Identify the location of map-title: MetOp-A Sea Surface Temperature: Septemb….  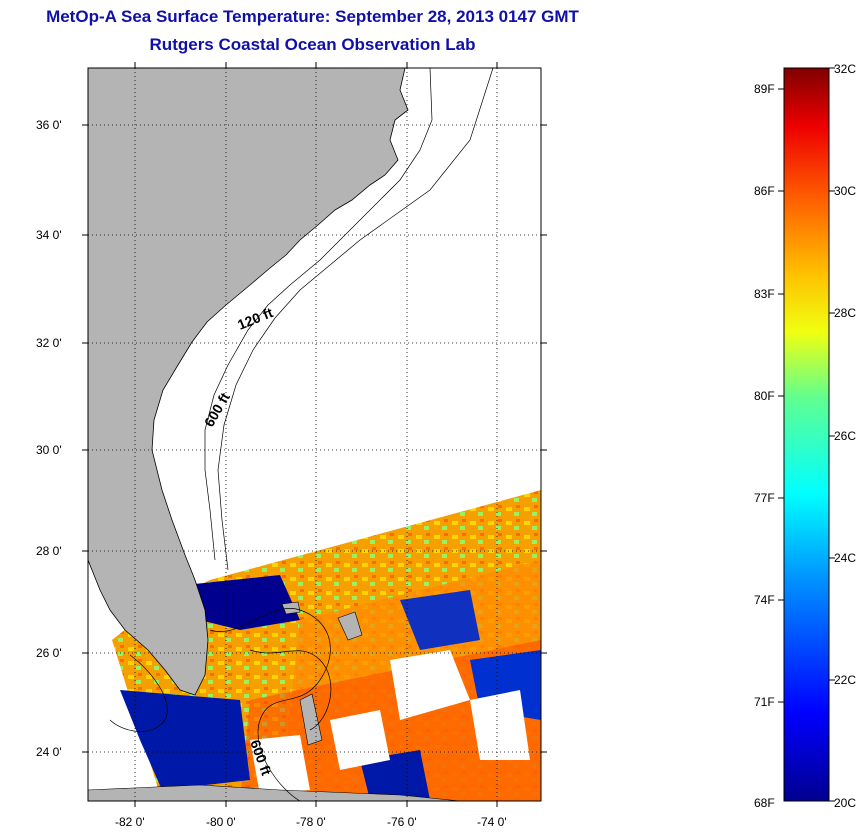
(312, 16).